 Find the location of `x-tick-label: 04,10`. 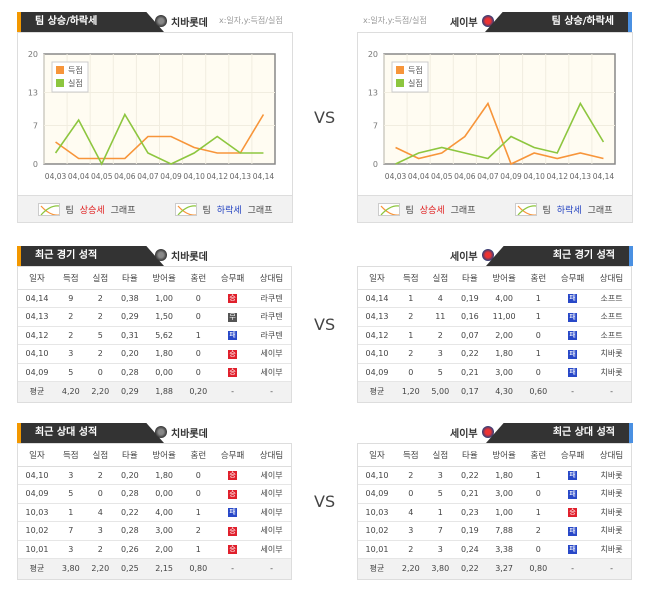

x-tick-label: 04,10 is located at coordinates (194, 176).